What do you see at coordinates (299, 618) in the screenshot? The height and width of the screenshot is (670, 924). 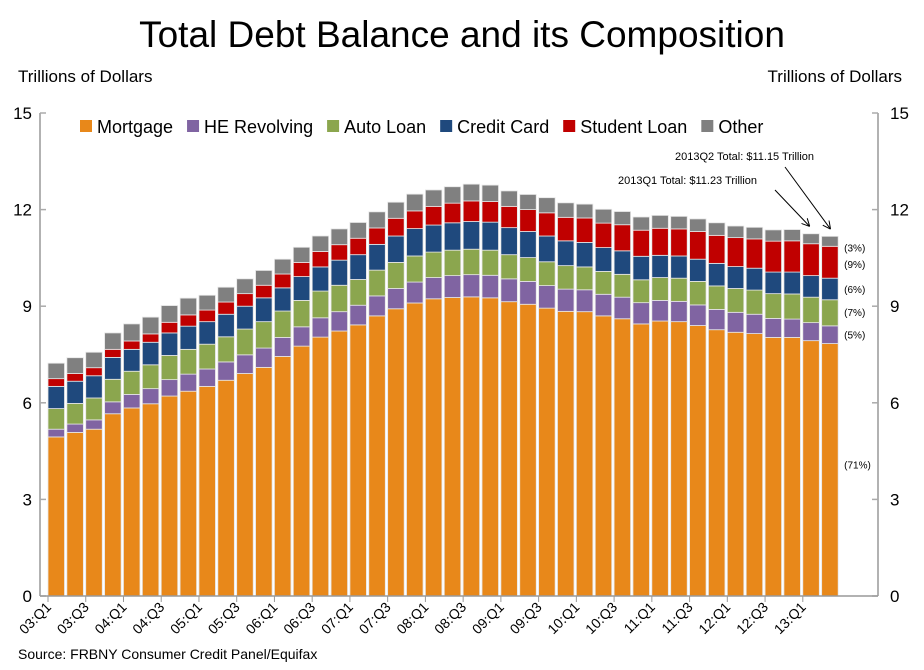 I see `x-tick-label: 06:Q3` at bounding box center [299, 618].